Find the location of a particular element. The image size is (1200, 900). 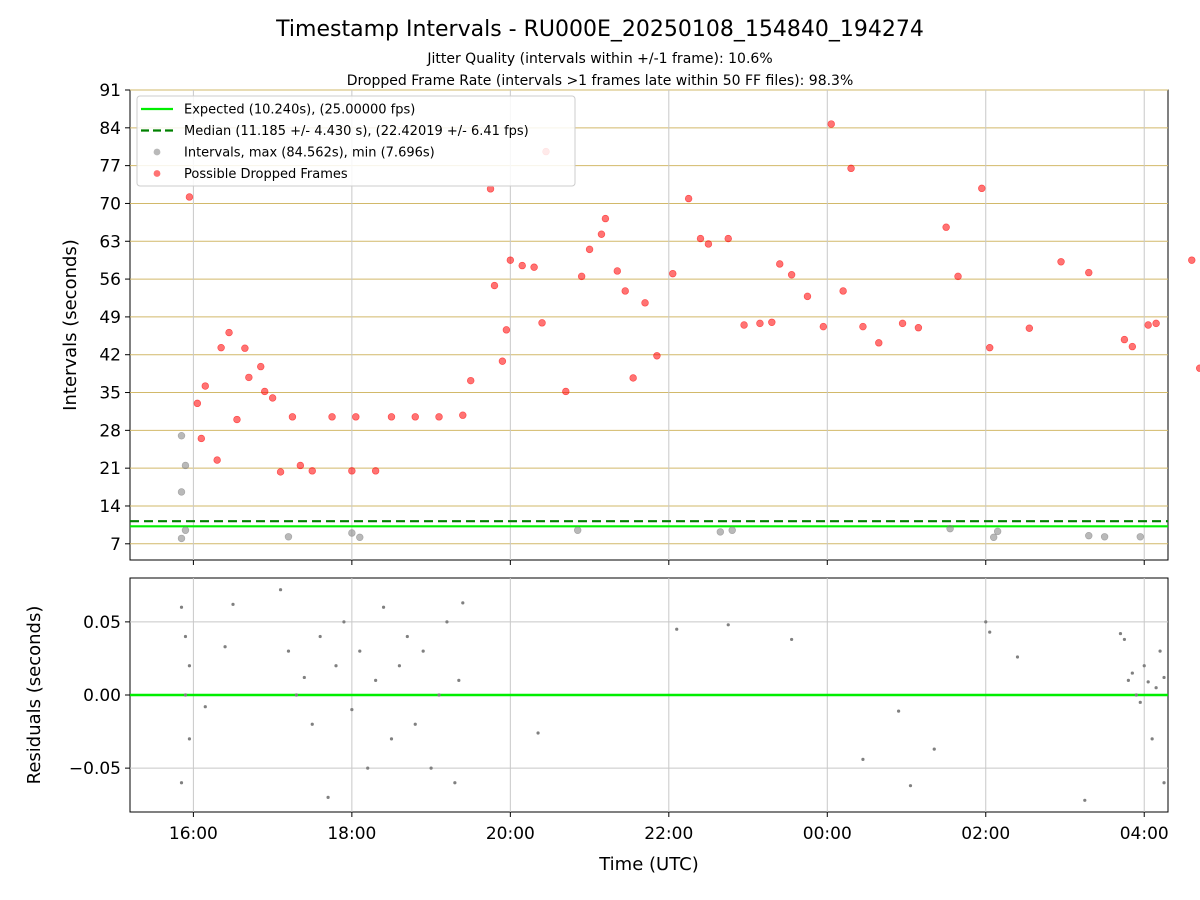

intervals-y-tick-label: 56 is located at coordinates (110, 280).